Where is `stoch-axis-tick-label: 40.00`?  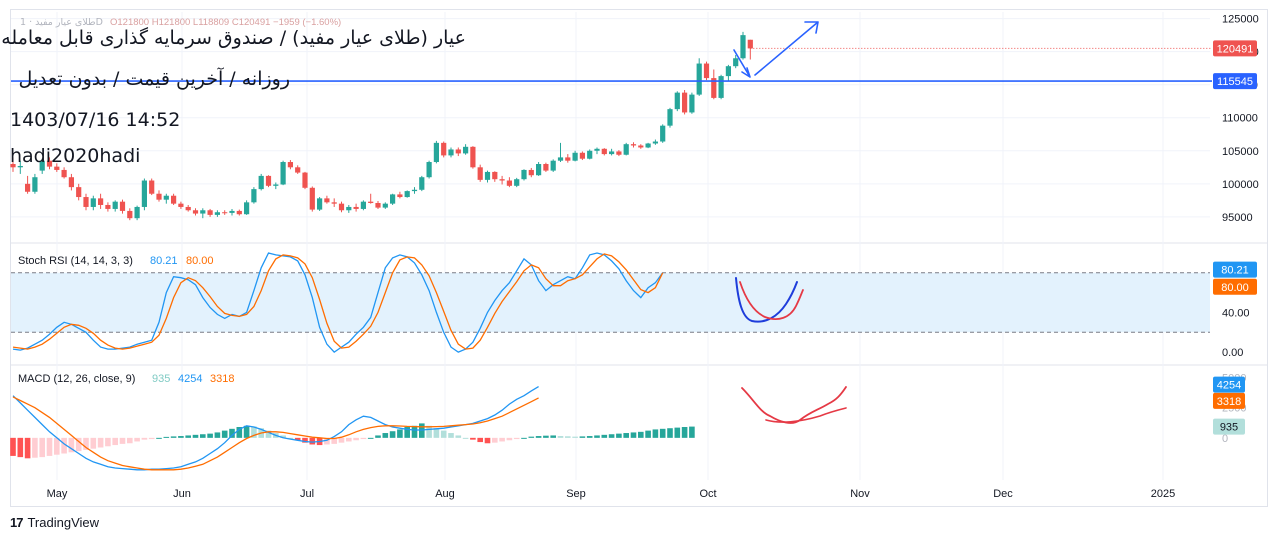
stoch-axis-tick-label: 40.00 is located at coordinates (1236, 313).